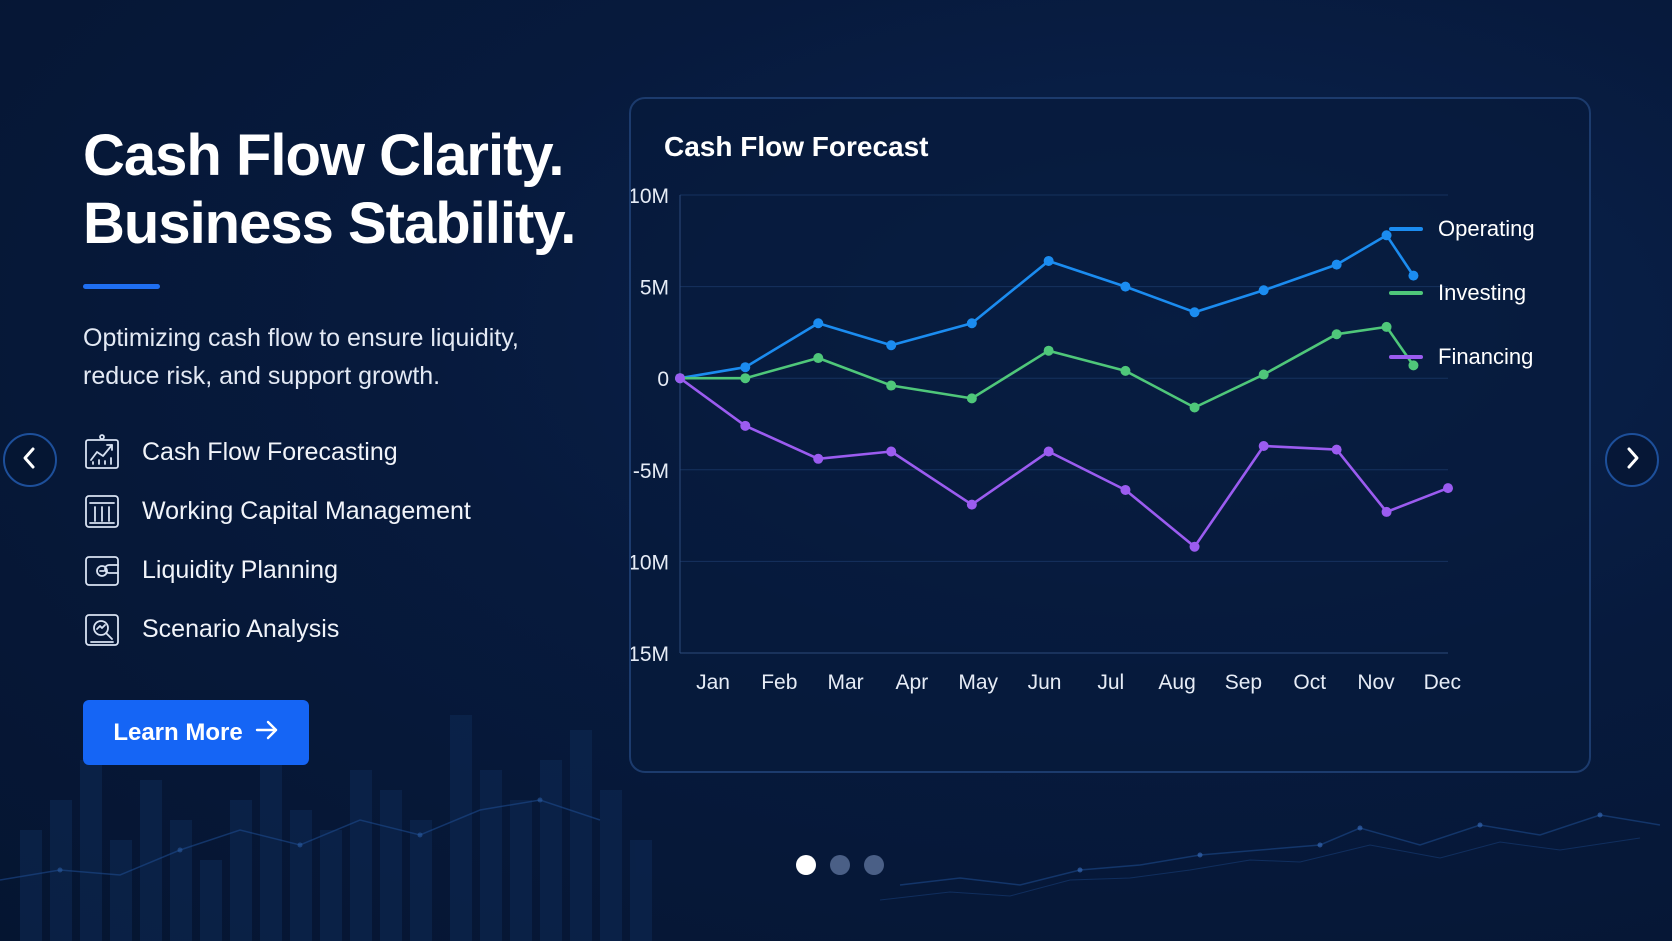  What do you see at coordinates (178, 732) in the screenshot?
I see `learn-more-label: Learn More` at bounding box center [178, 732].